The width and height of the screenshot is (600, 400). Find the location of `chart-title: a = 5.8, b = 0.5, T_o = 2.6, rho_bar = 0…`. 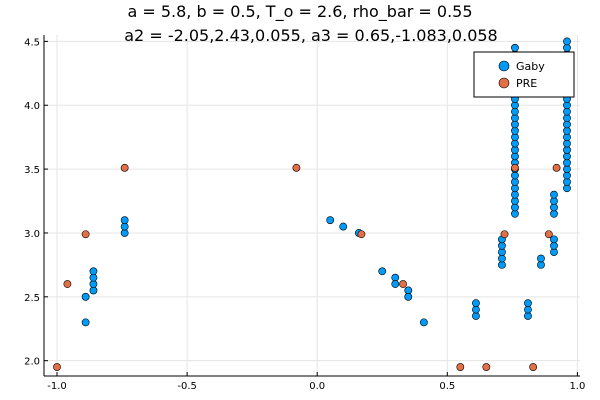

chart-title: a = 5.8, b = 0.5, T_o = 2.6, rho_bar = 0… is located at coordinates (310, 23).